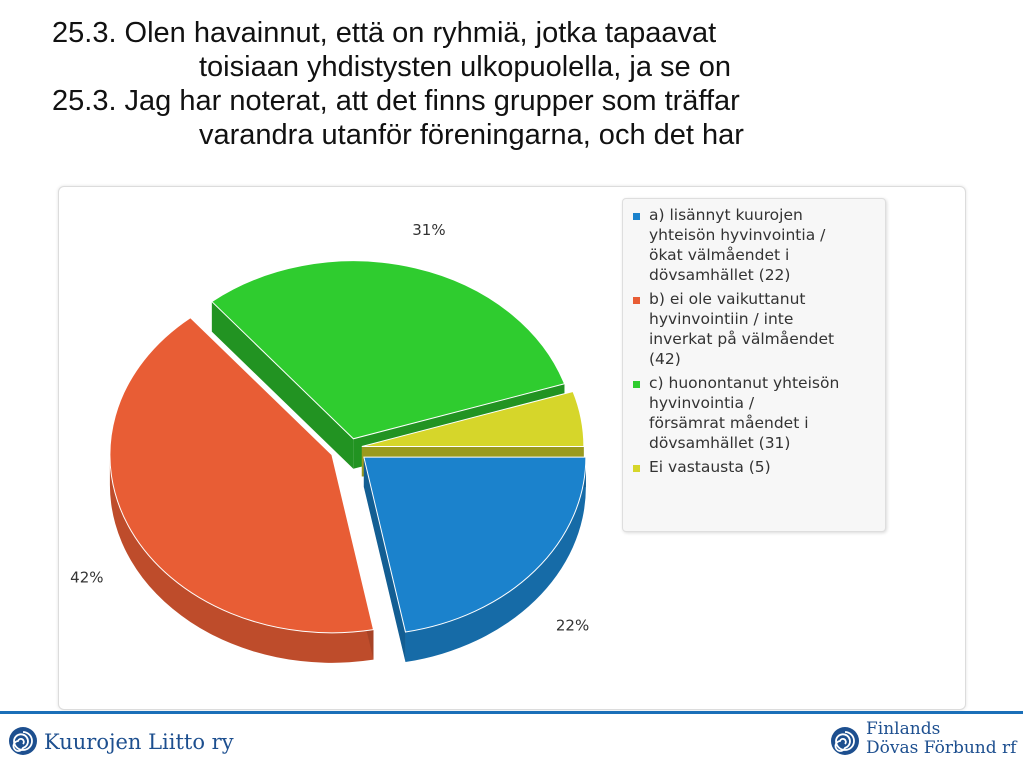  I want to click on legend-text-no-answer: Ei vastausta (5), so click(710, 467).